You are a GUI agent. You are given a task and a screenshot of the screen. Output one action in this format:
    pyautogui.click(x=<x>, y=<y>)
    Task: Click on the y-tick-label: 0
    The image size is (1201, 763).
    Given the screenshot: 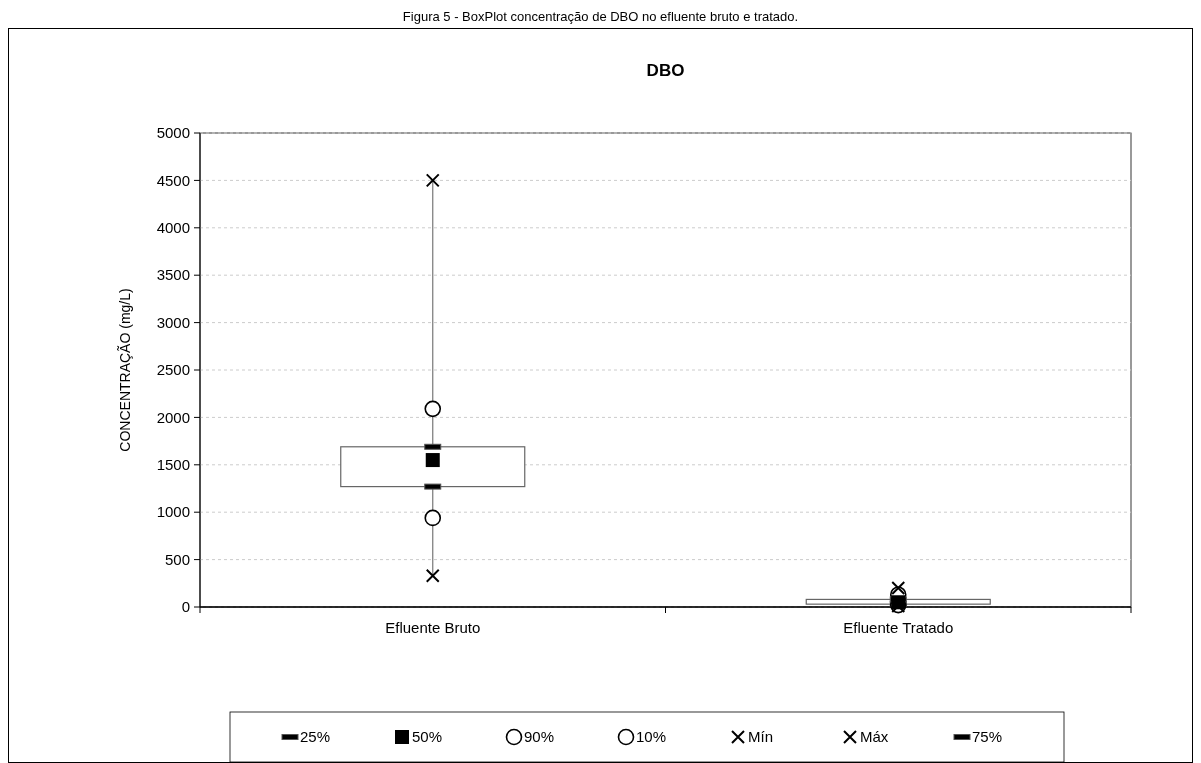 What is the action you would take?
    pyautogui.click(x=185, y=607)
    